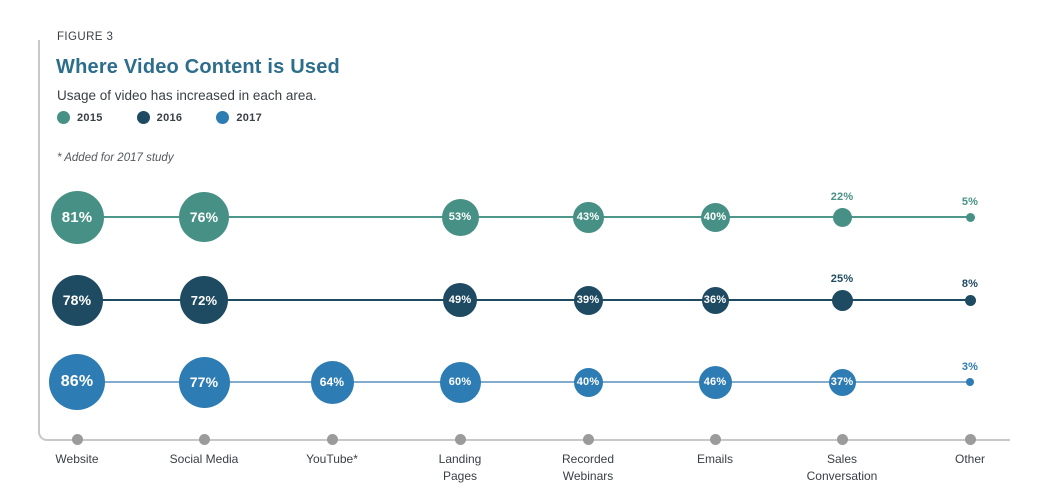 This screenshot has width=1040, height=504. I want to click on bubble-value: 60%, so click(460, 382).